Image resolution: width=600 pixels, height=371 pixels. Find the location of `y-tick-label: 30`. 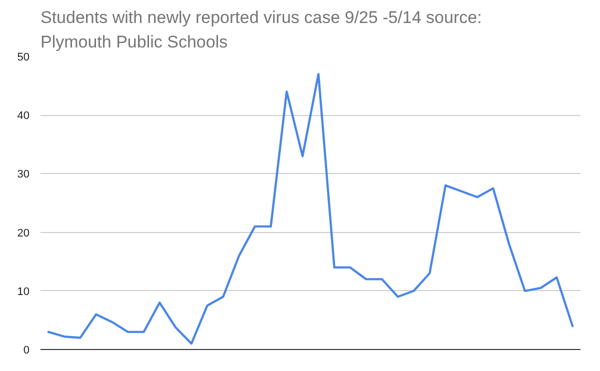

y-tick-label: 30 is located at coordinates (23, 174).